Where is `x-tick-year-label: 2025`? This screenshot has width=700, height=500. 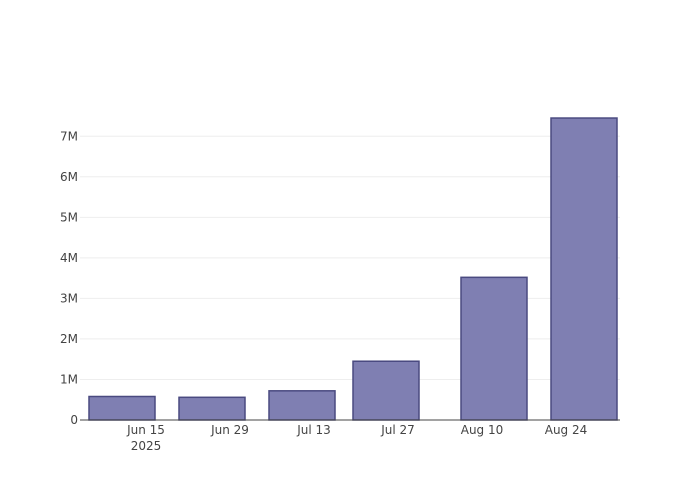 x-tick-year-label: 2025 is located at coordinates (146, 446).